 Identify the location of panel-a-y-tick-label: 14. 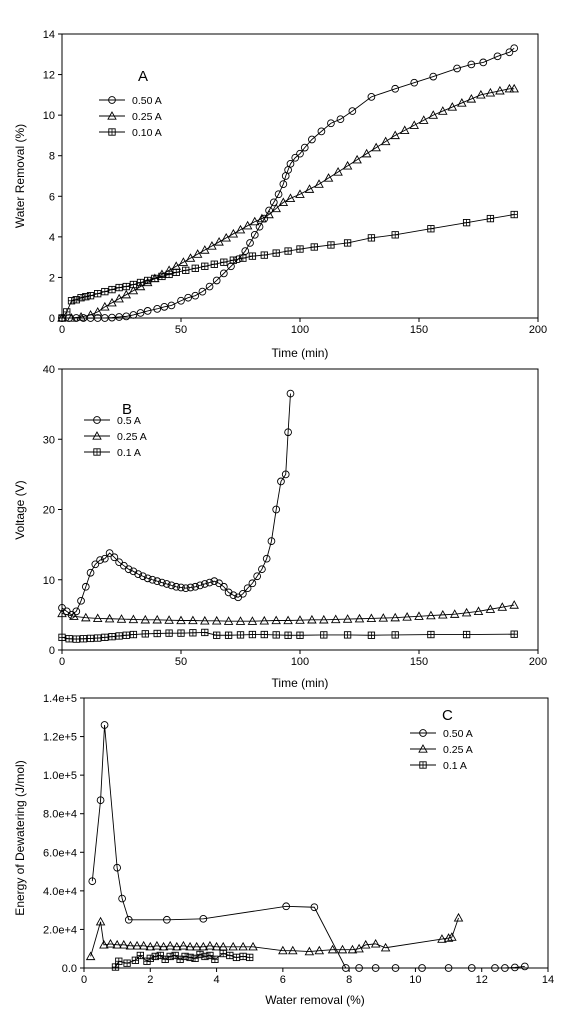
(49, 35).